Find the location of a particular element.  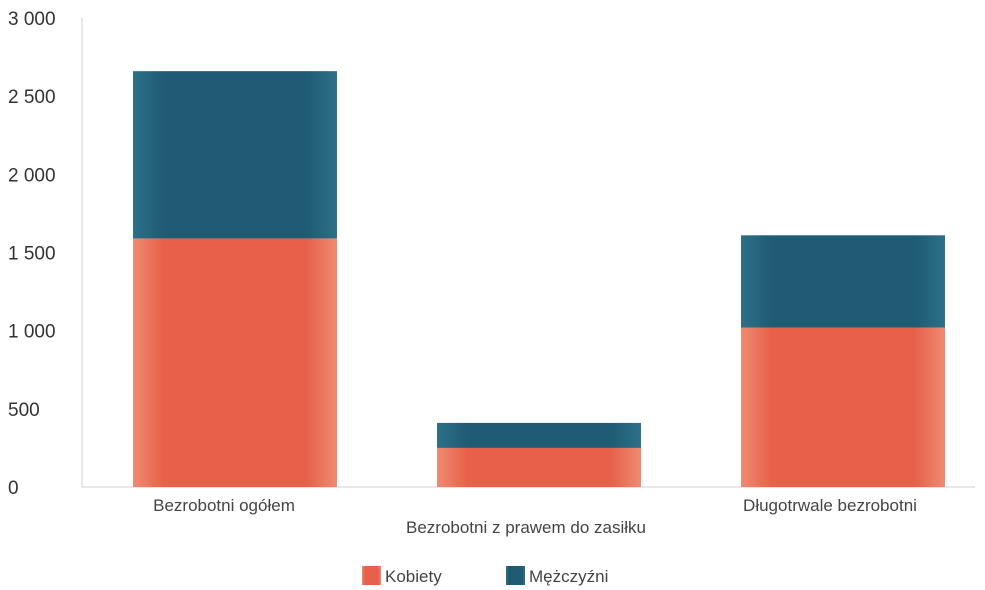

y-tick-label: 1 000 is located at coordinates (32, 332).